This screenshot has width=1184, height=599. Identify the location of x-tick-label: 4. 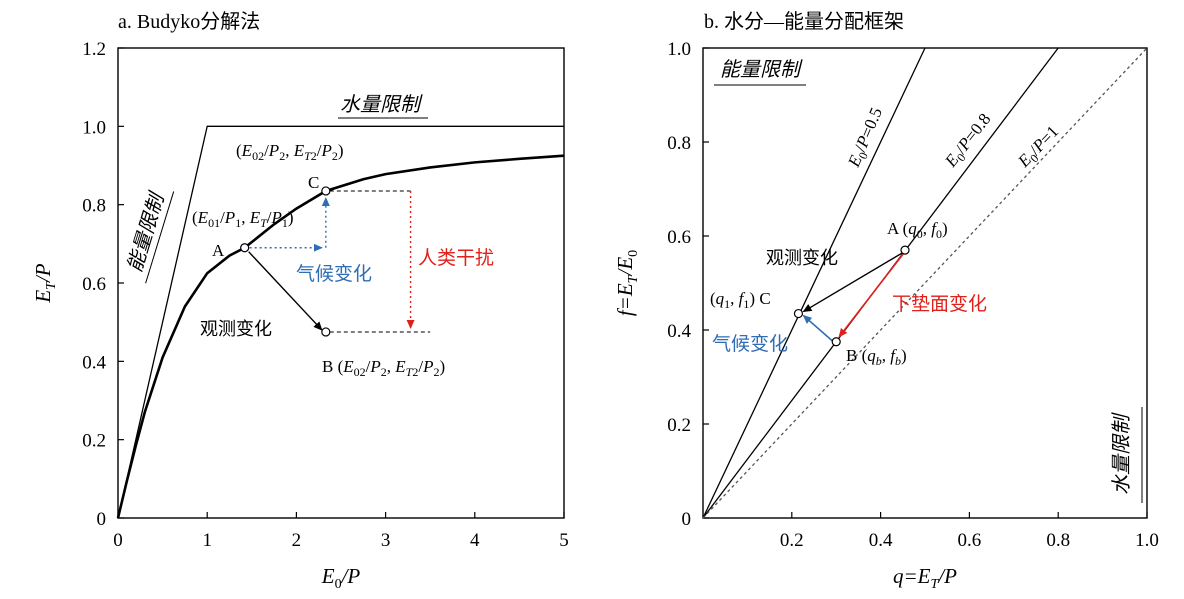
(475, 540).